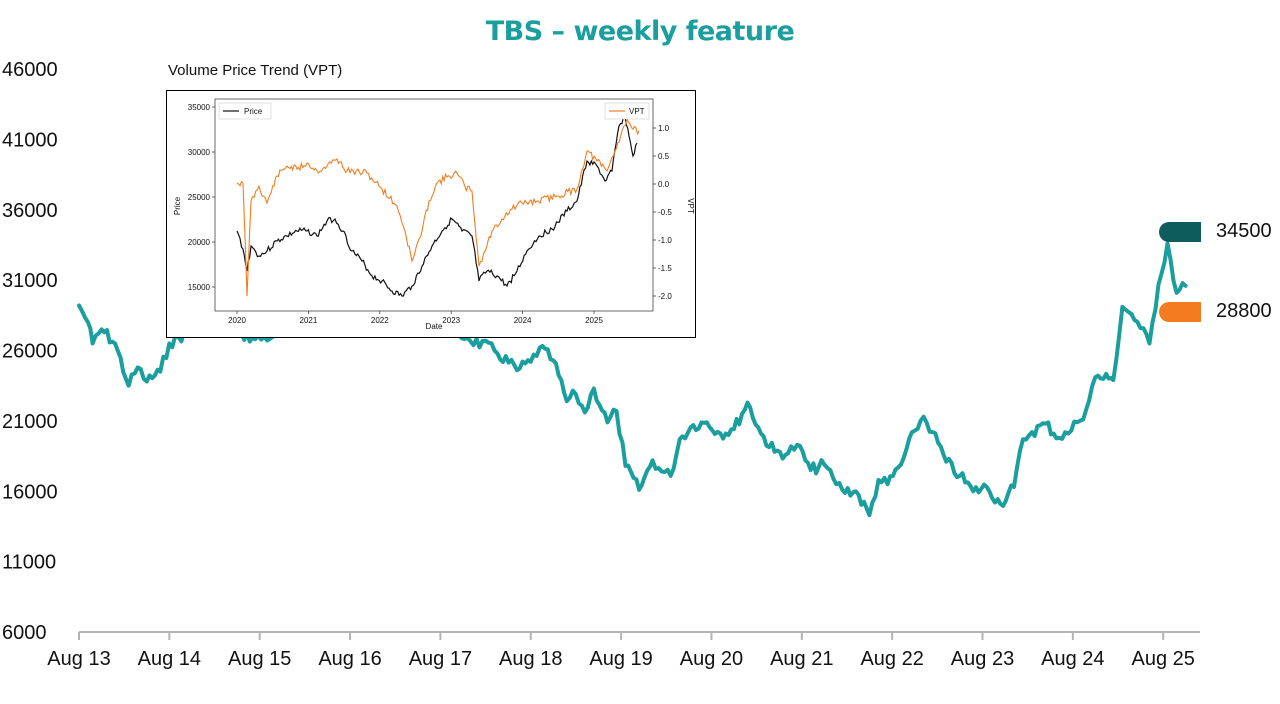  I want to click on x-tick-label: Aug 23, so click(982, 659).